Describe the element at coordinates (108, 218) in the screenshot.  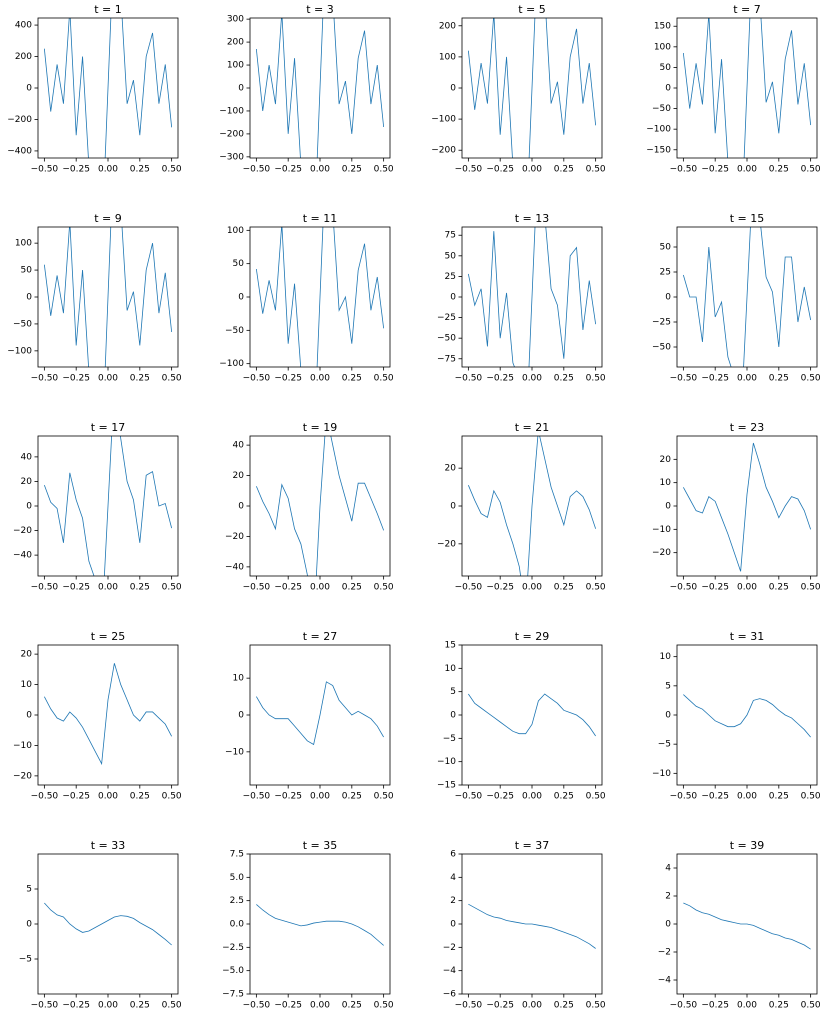
I see `subplot-title: t = 9` at that location.